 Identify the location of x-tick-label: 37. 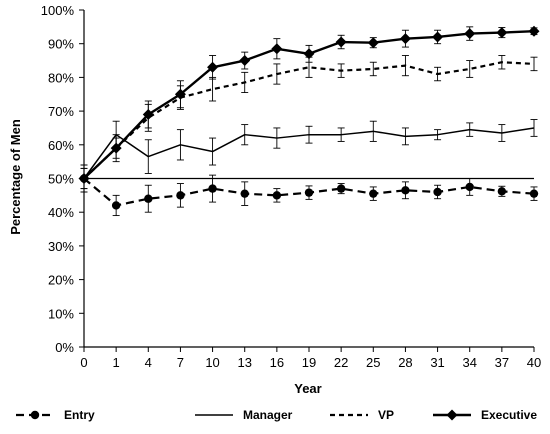
(502, 362).